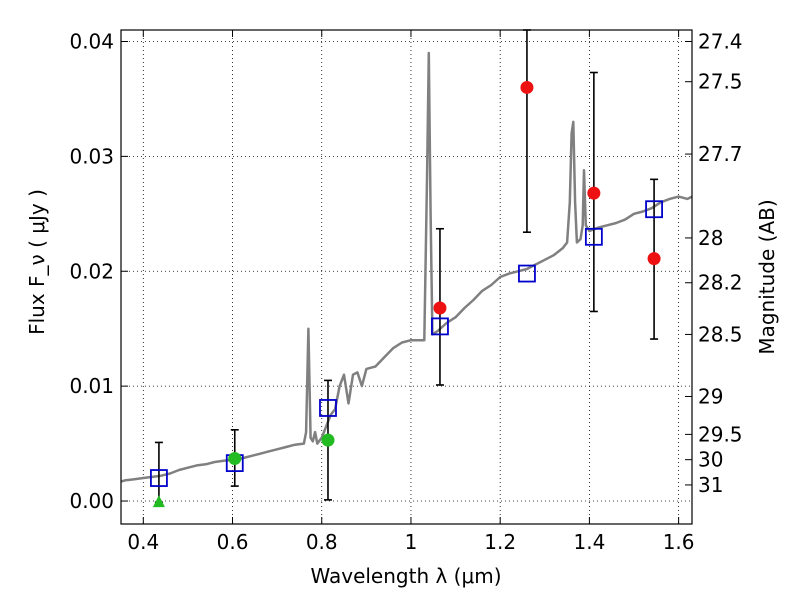  Describe the element at coordinates (720, 82) in the screenshot. I see `right-tick-label: 27.5` at that location.